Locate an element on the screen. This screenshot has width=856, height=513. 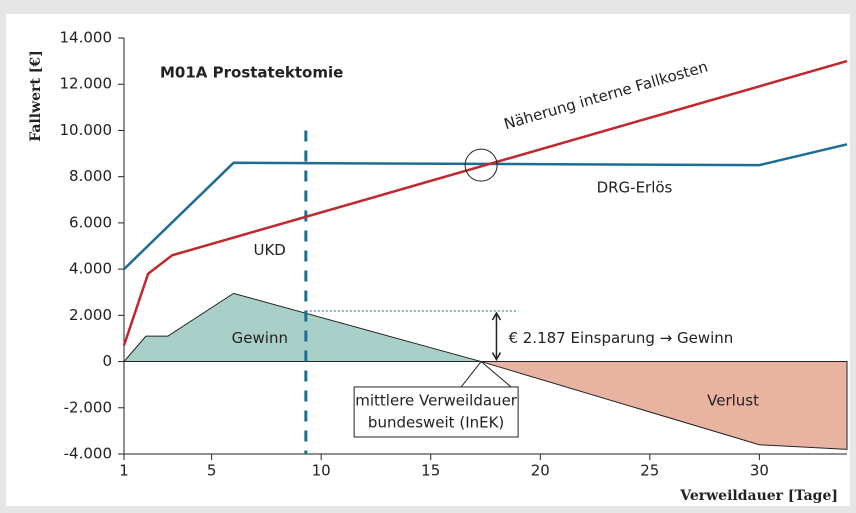
y-tick-label: 0 is located at coordinates (107, 361).